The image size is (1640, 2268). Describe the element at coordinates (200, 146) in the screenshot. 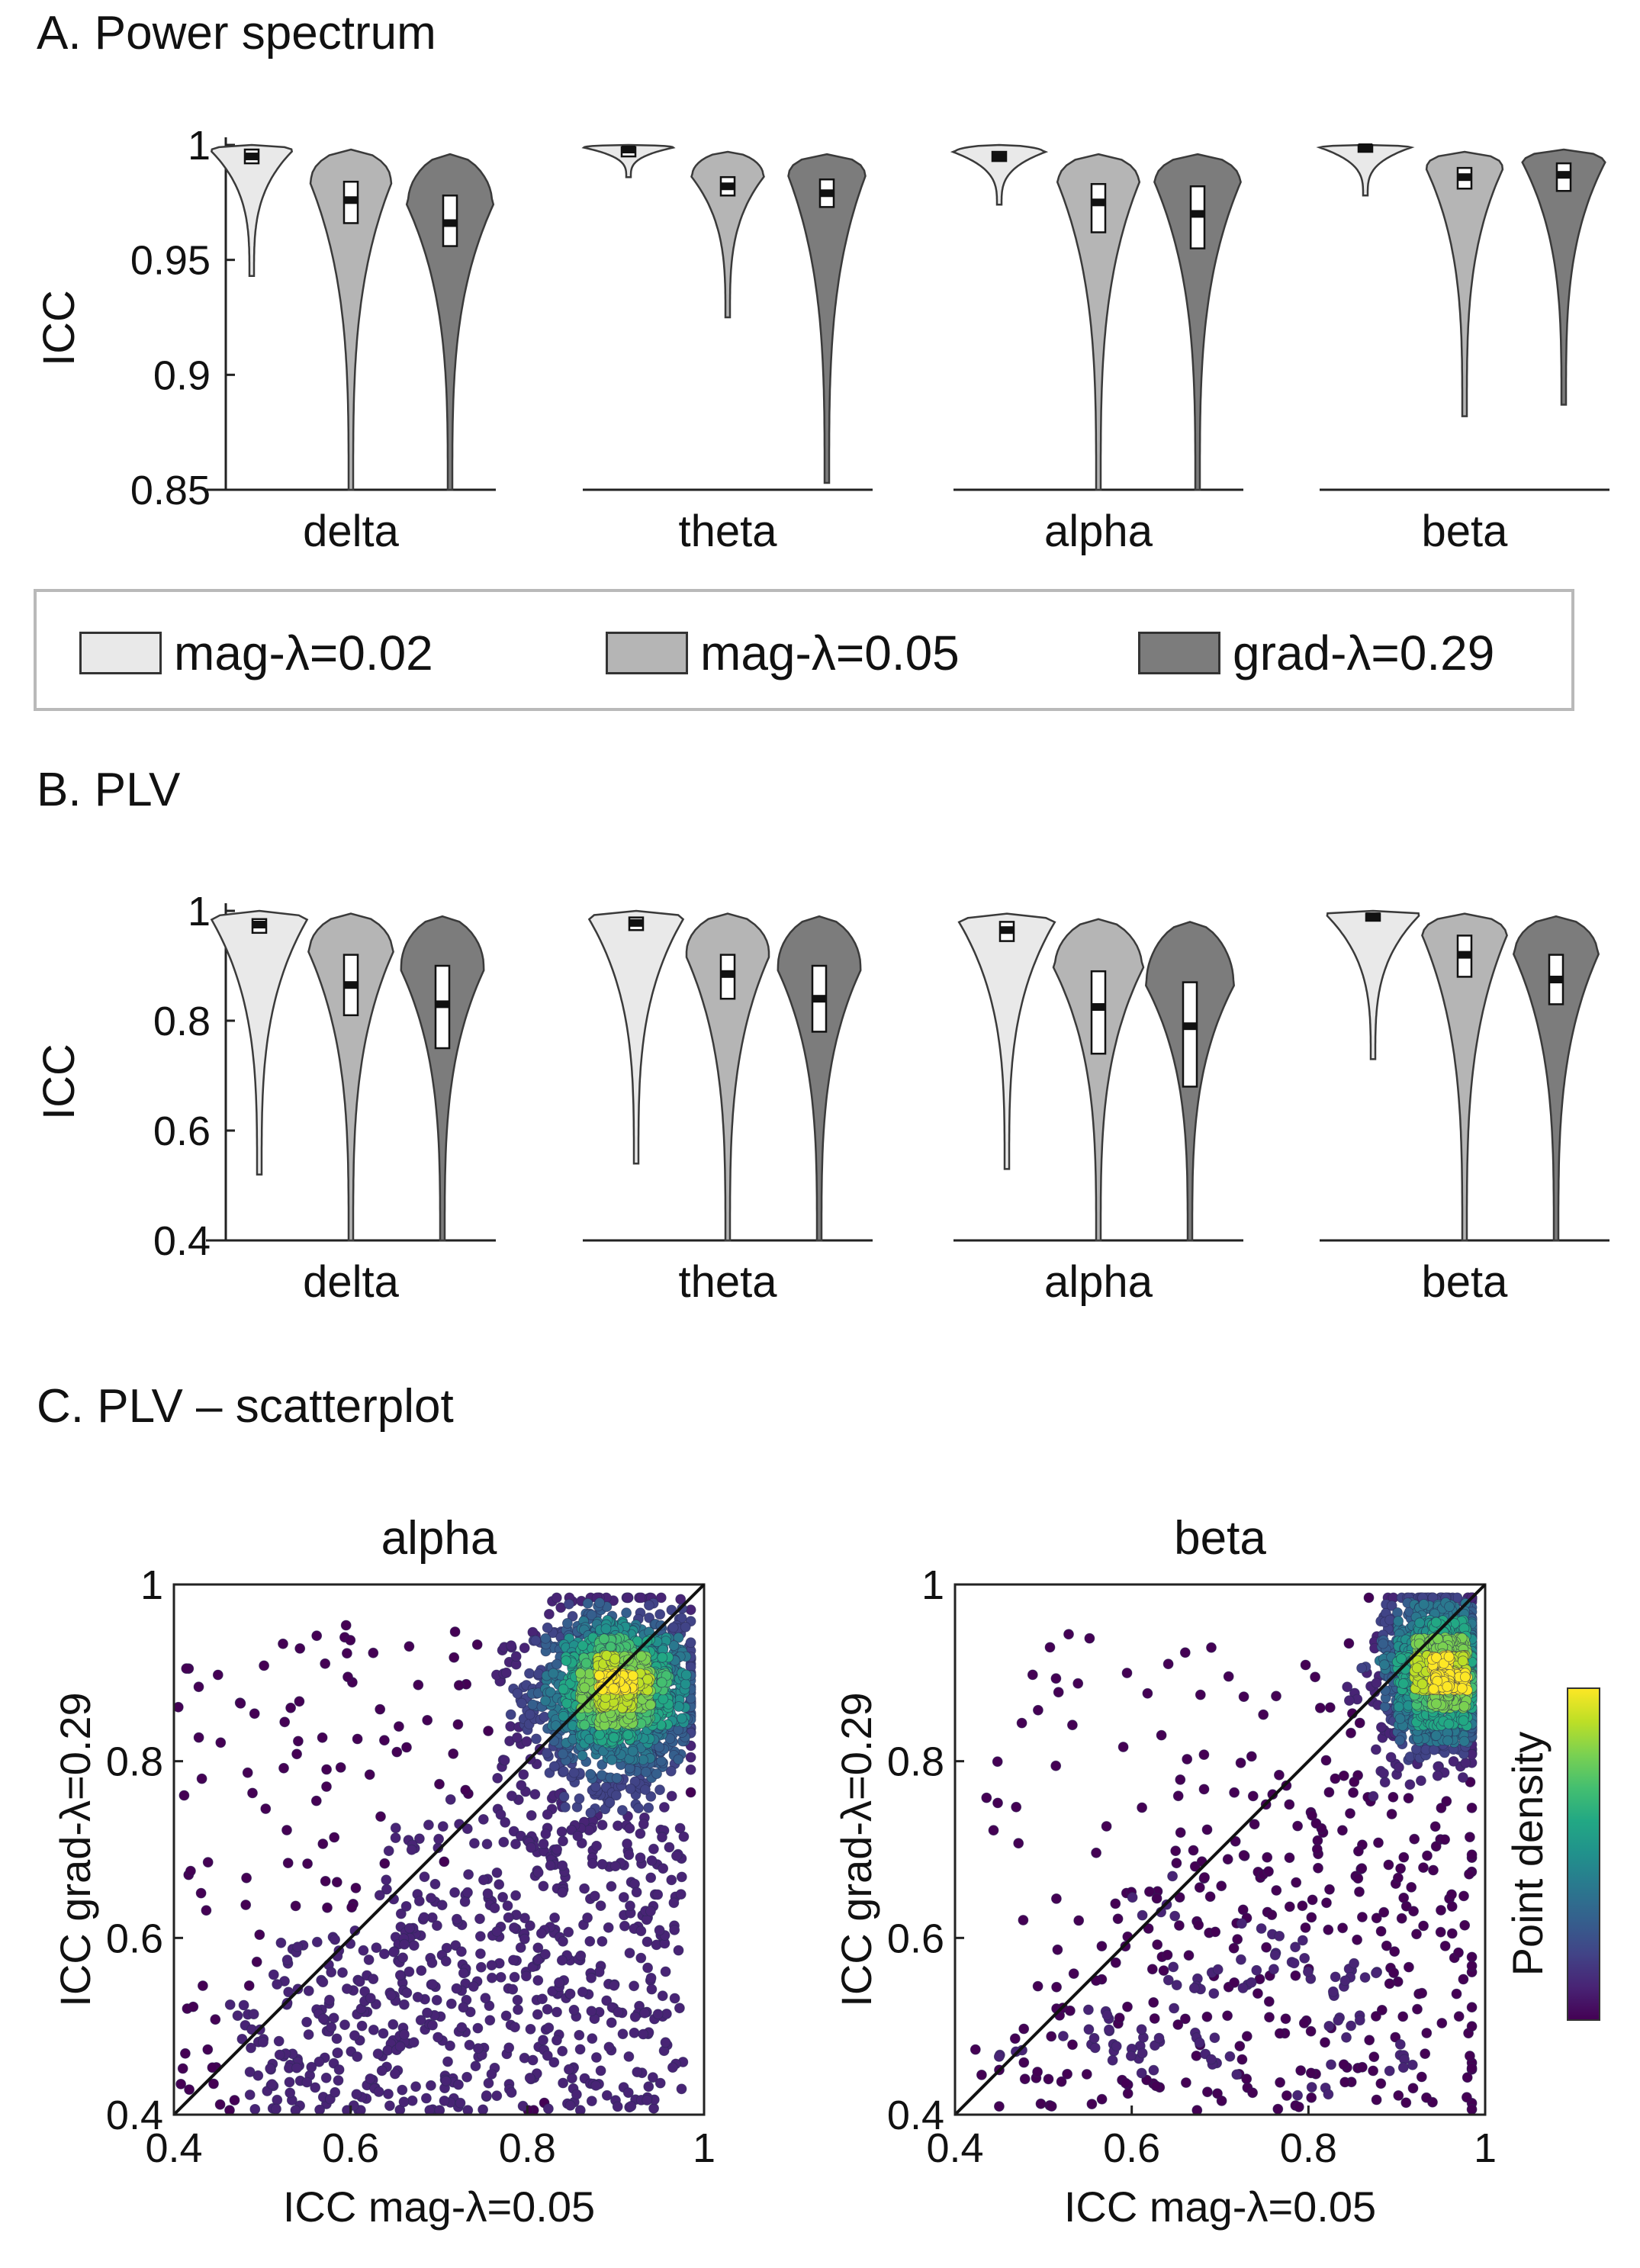

I see `y-tick-label: 1` at that location.